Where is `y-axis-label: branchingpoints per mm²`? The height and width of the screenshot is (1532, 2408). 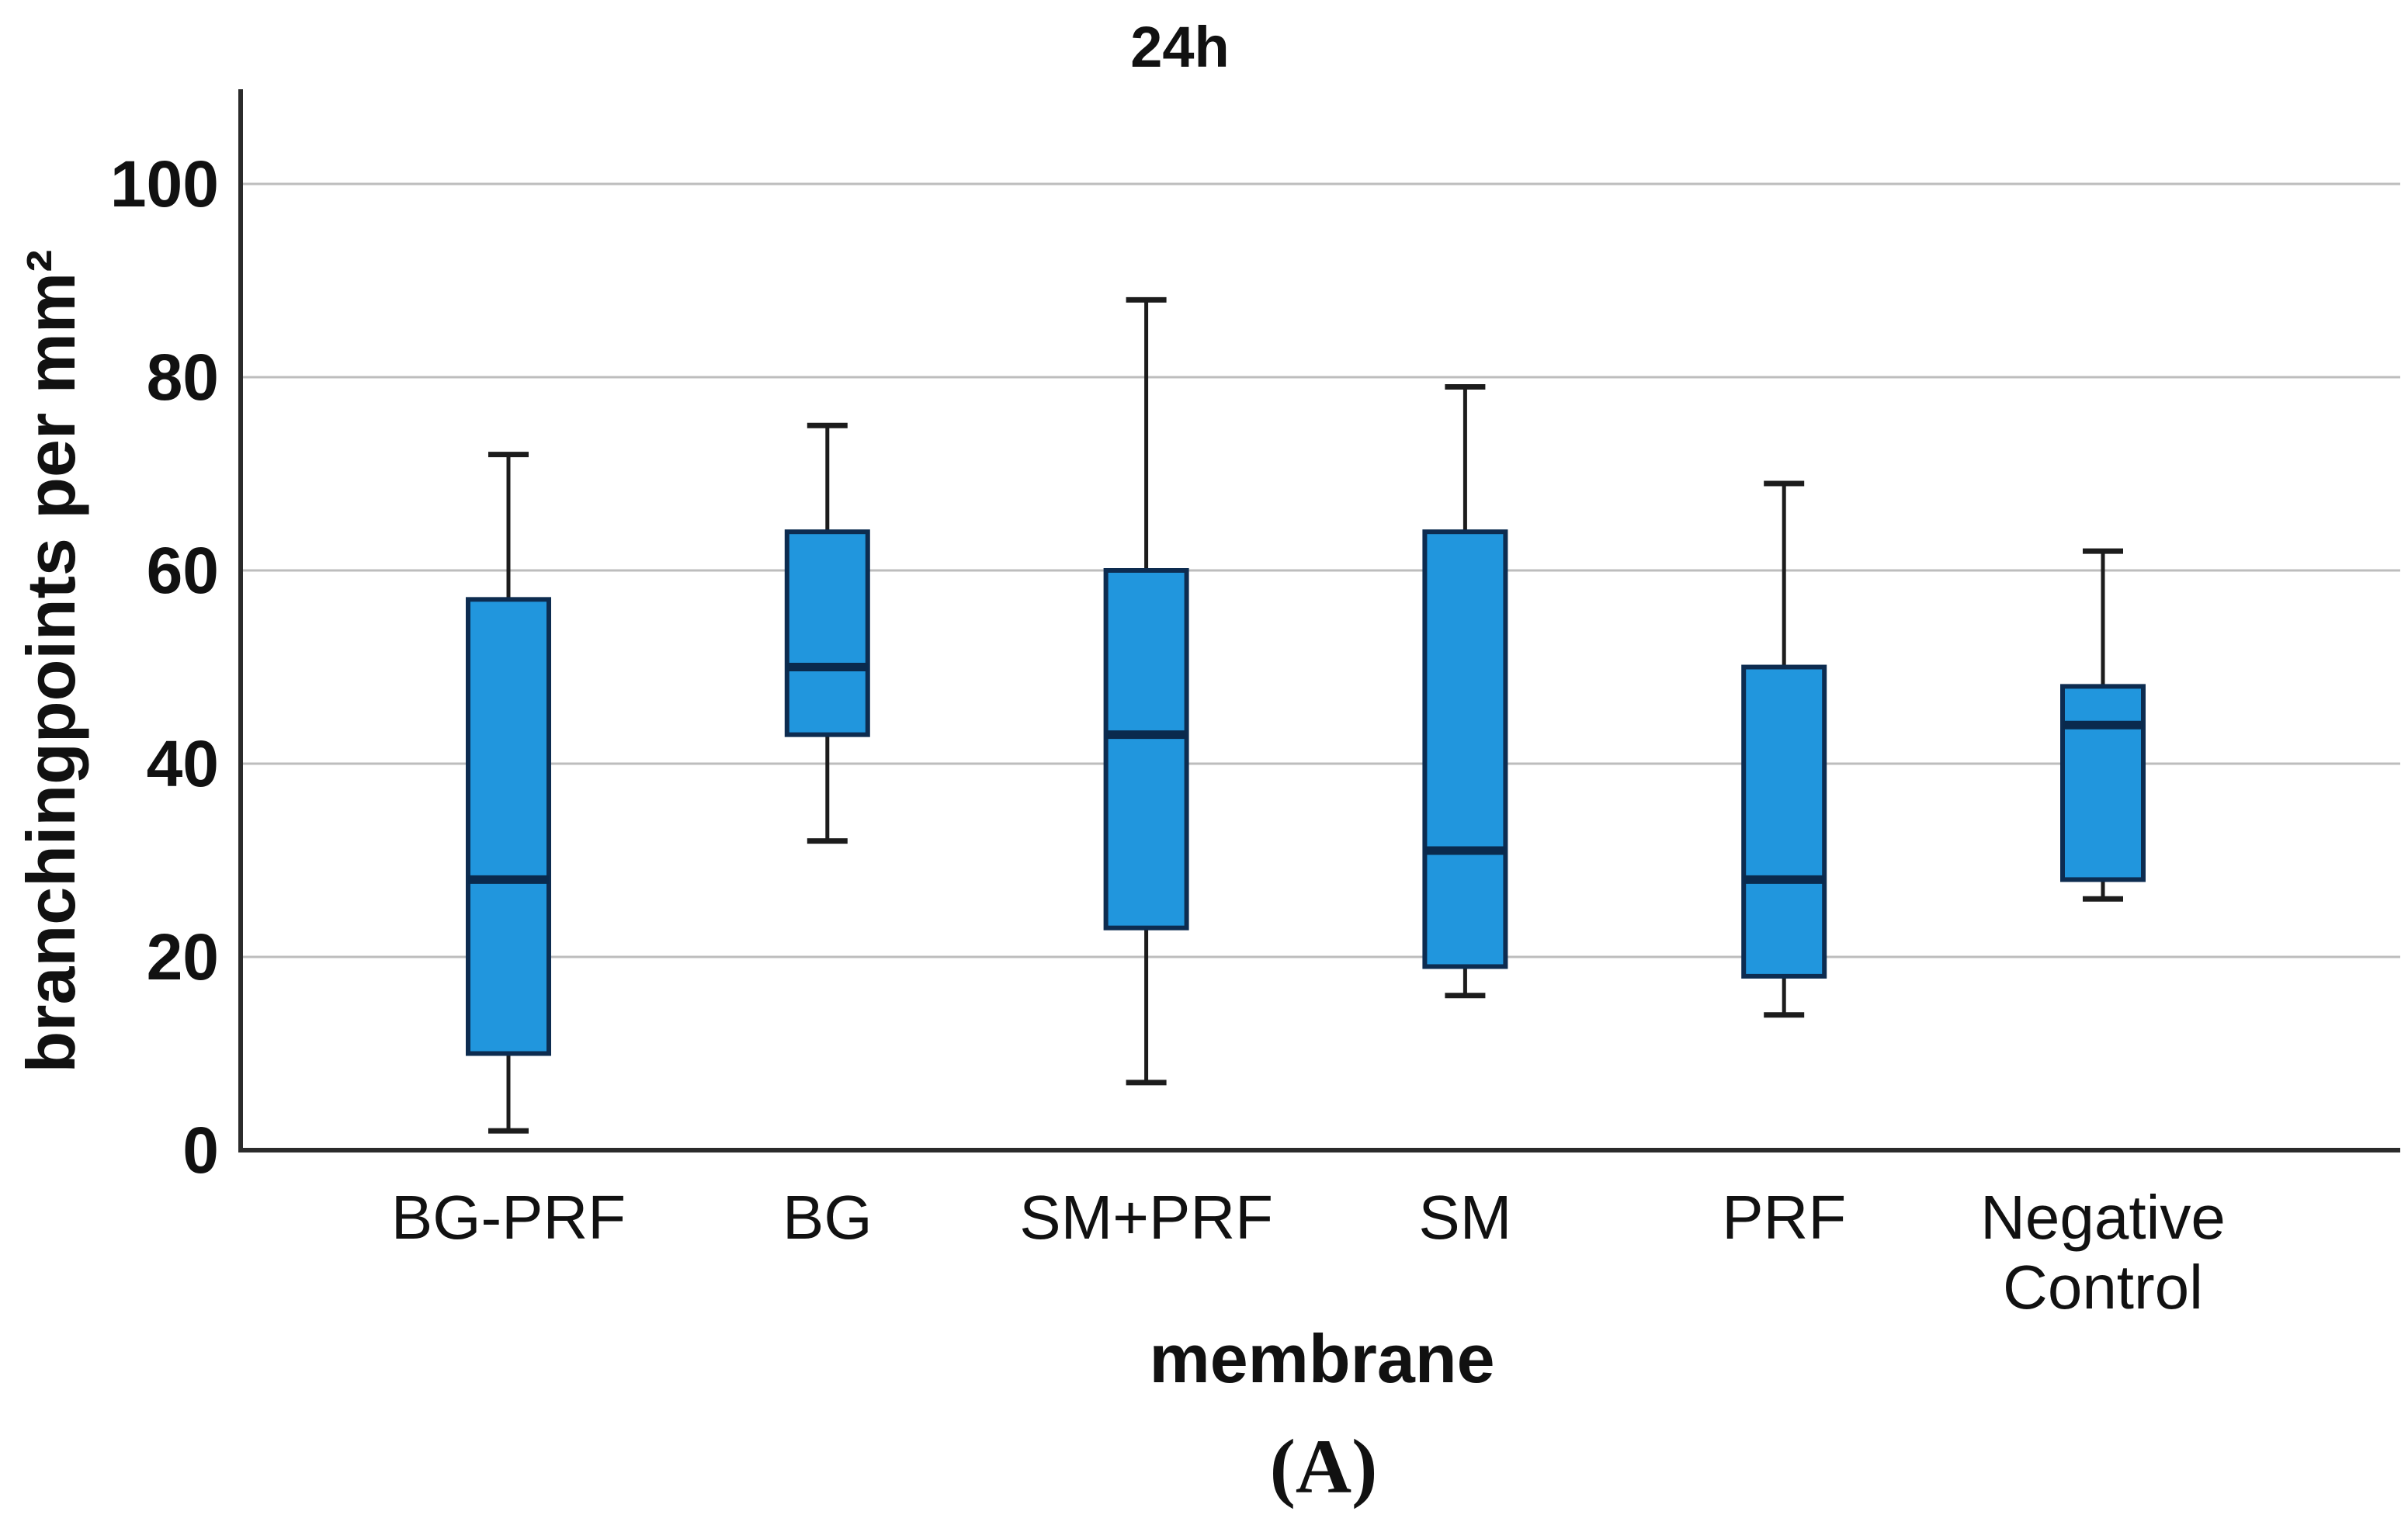 y-axis-label: branchingpoints per mm² is located at coordinates (51, 661).